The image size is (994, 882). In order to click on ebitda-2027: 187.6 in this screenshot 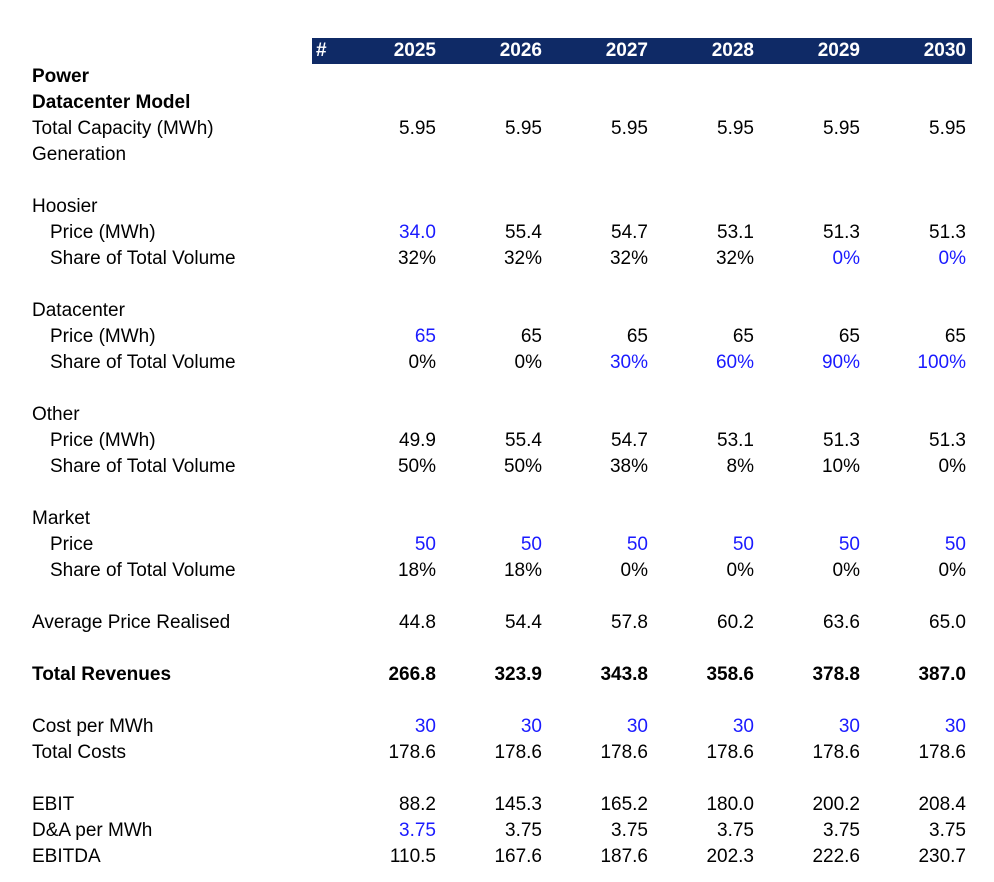, I will do `click(624, 856)`.